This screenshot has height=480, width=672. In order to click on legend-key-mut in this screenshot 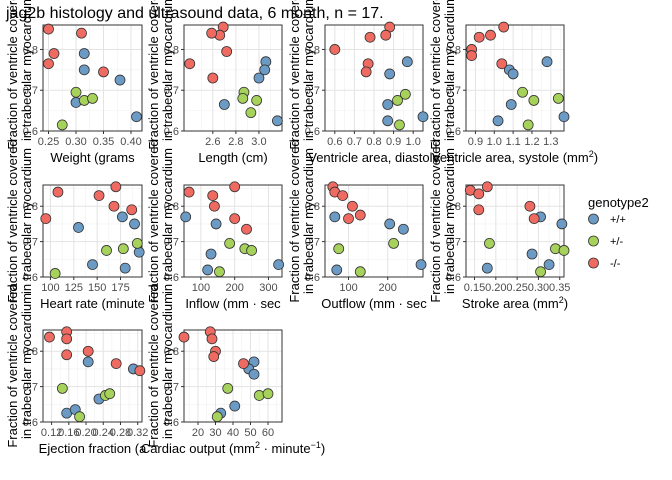, I will do `click(593, 263)`.